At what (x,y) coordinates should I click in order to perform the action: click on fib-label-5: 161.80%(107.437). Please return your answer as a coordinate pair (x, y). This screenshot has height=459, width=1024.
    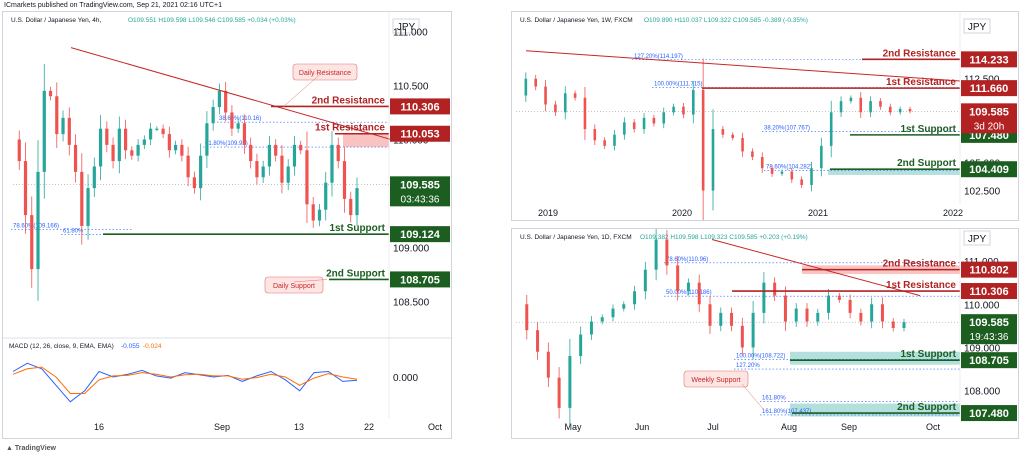
    Looking at the image, I should click on (786, 412).